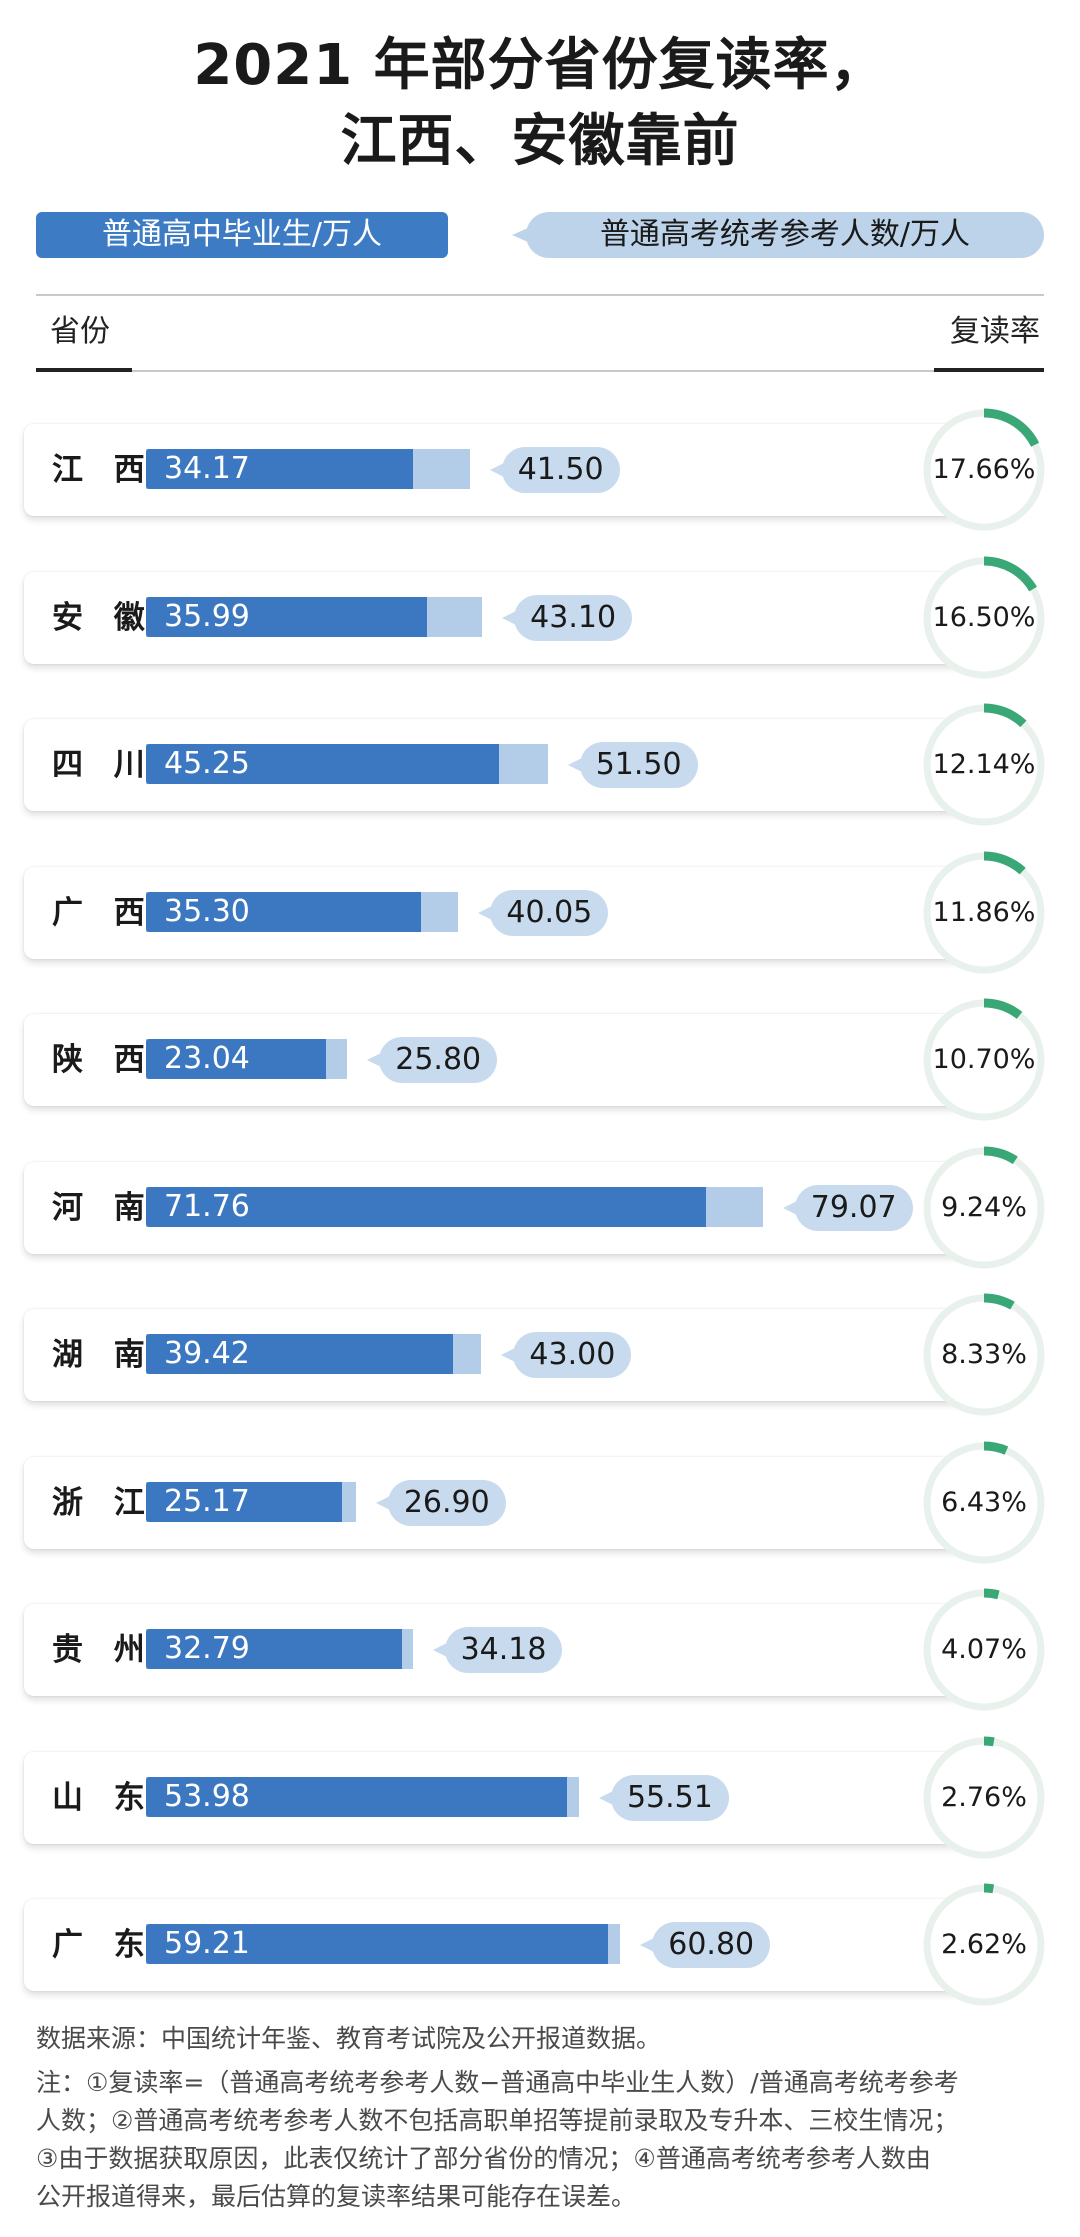  Describe the element at coordinates (103, 1945) in the screenshot. I see `province-label: 广 东` at that location.